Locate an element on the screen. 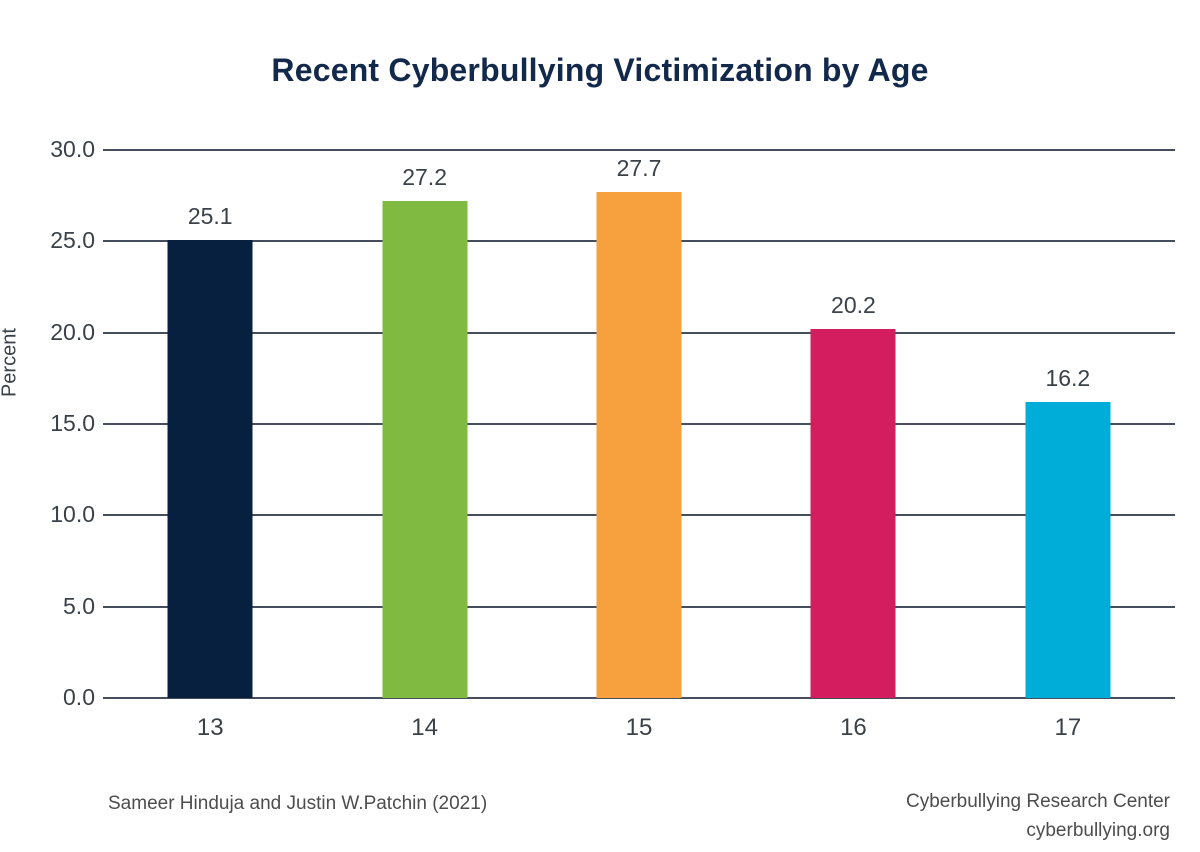 The height and width of the screenshot is (852, 1200). bar-group-age-15: 27.7 15 is located at coordinates (639, 445).